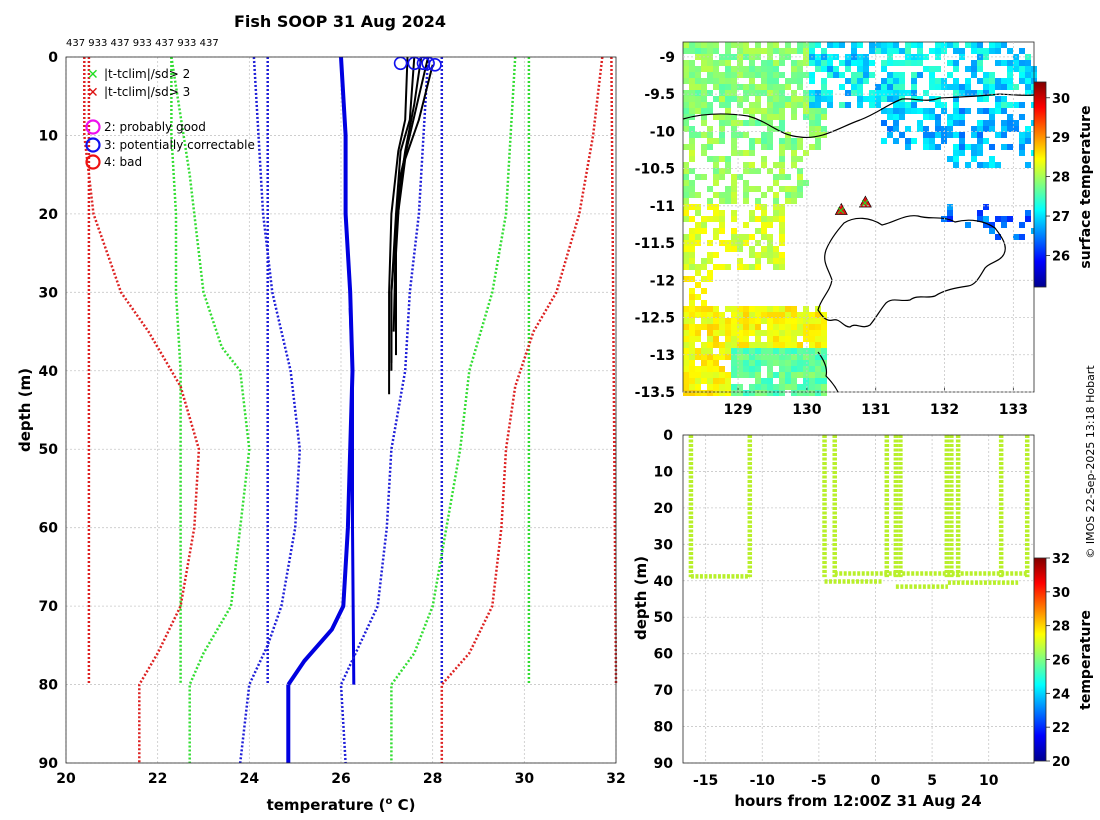  Describe the element at coordinates (864, 203) in the screenshot. I see `green-x-icon: ✕` at that location.